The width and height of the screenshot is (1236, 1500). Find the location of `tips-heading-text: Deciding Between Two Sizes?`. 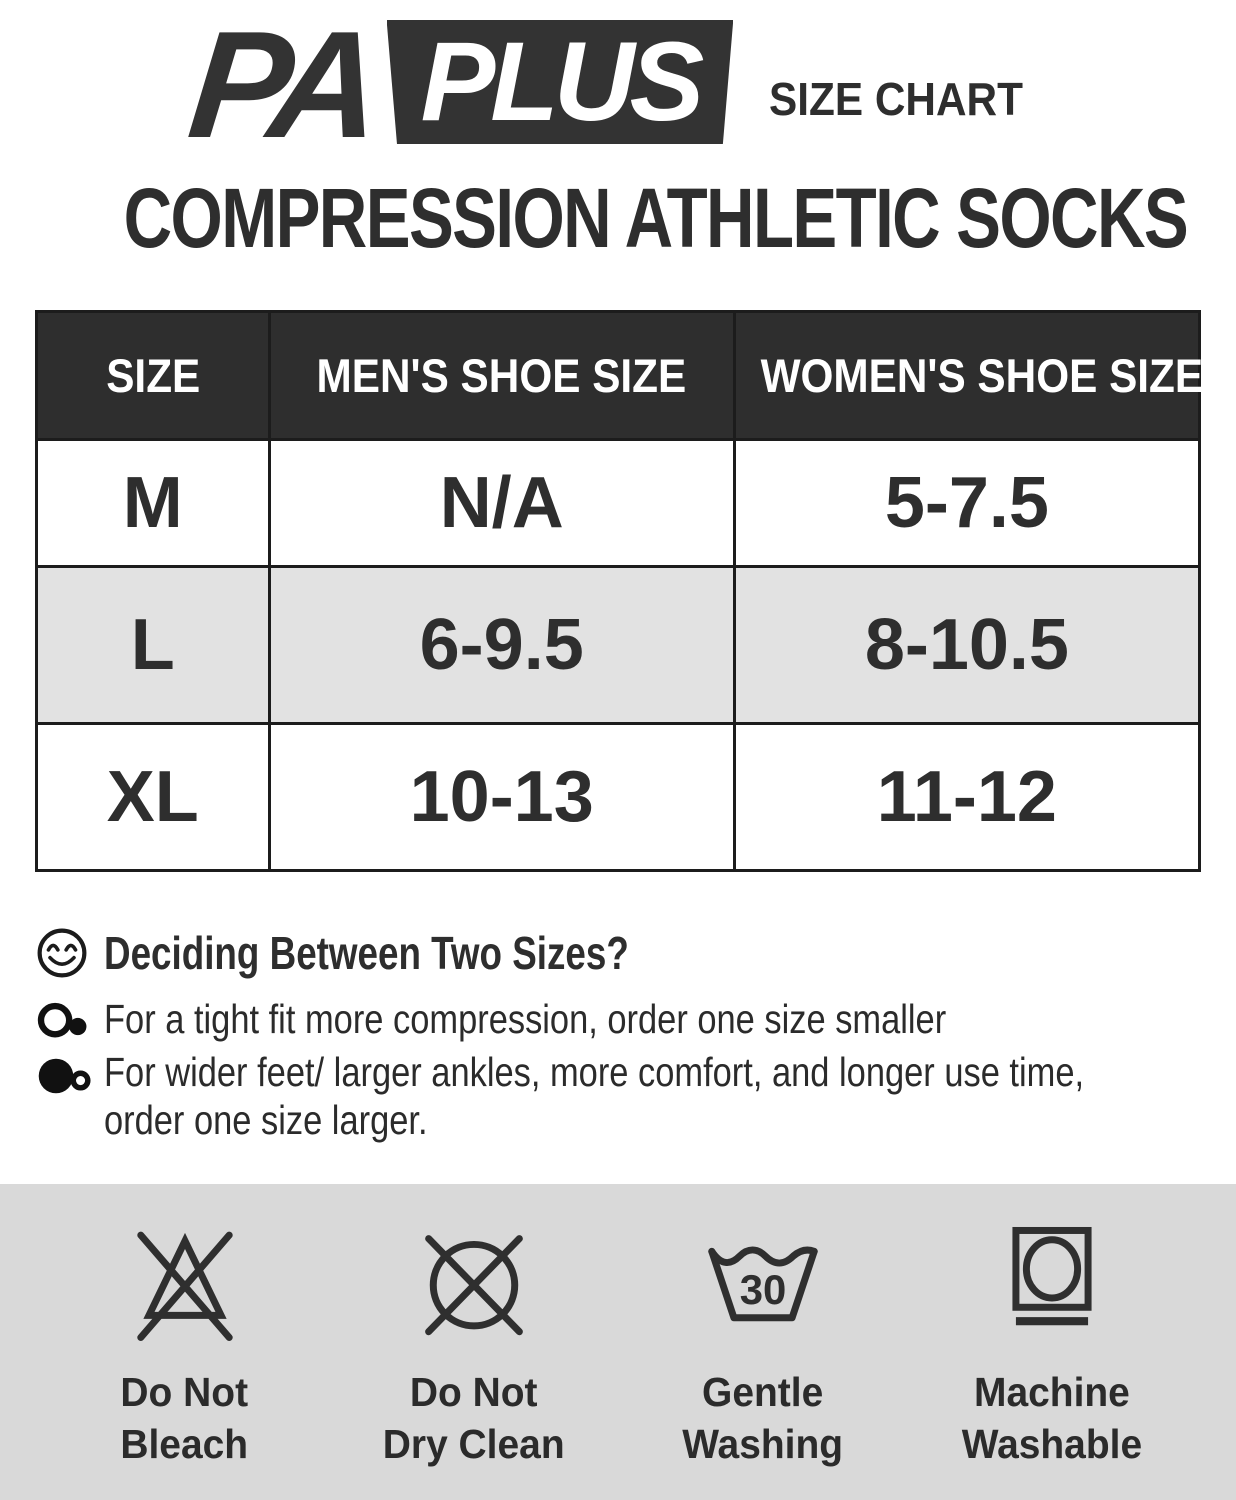

tips-heading-text: Deciding Between Two Sizes? is located at coordinates (366, 953).